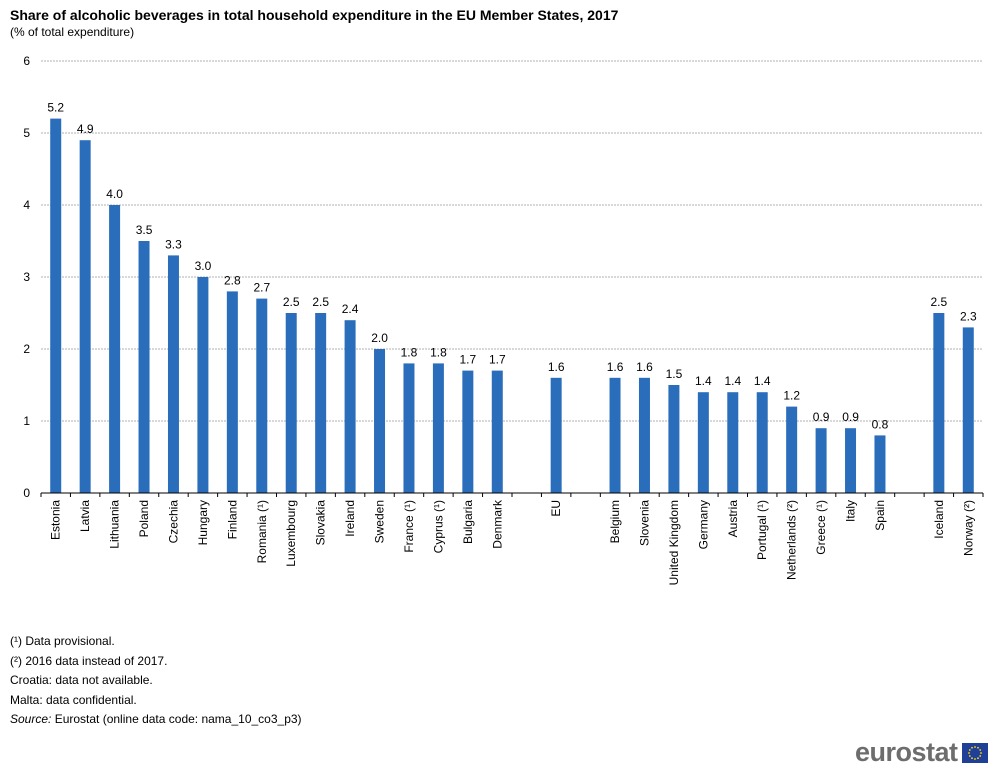 This screenshot has height=777, width=1005. Describe the element at coordinates (906, 752) in the screenshot. I see `logo-text: eurostat` at that location.